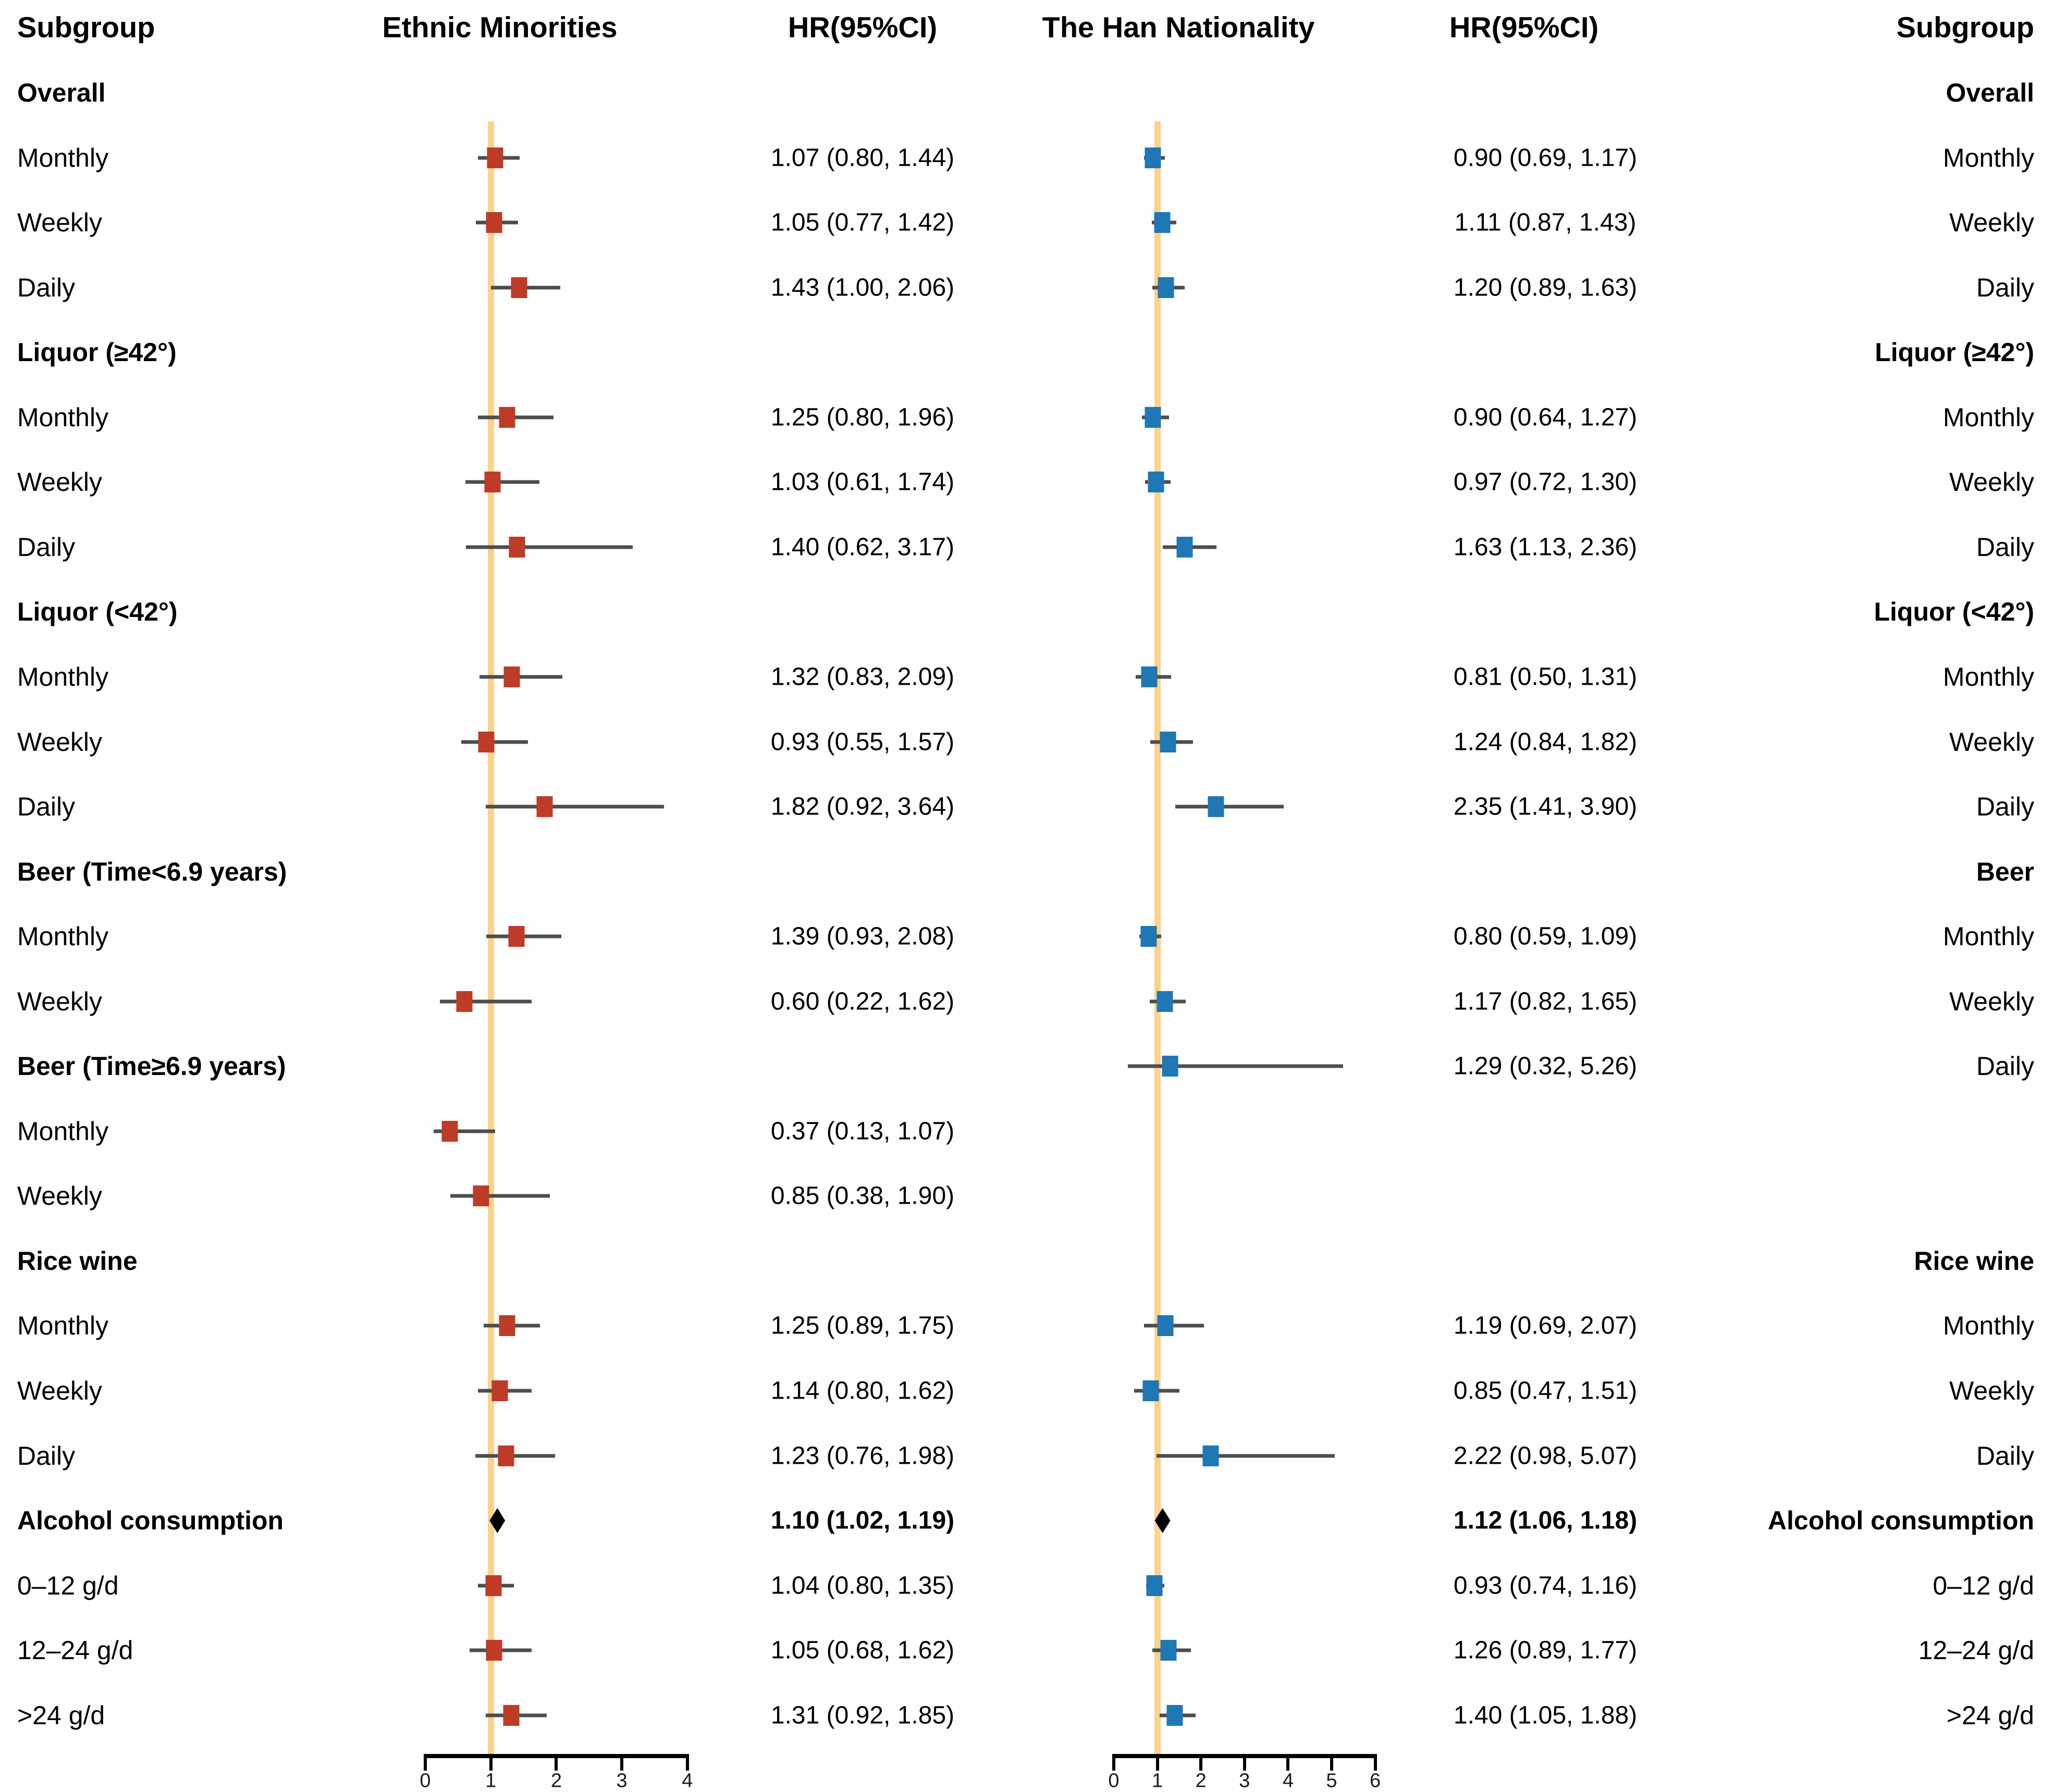 This screenshot has width=2054, height=1792. What do you see at coordinates (60, 1001) in the screenshot?
I see `subgroup-label-left: Weekly` at bounding box center [60, 1001].